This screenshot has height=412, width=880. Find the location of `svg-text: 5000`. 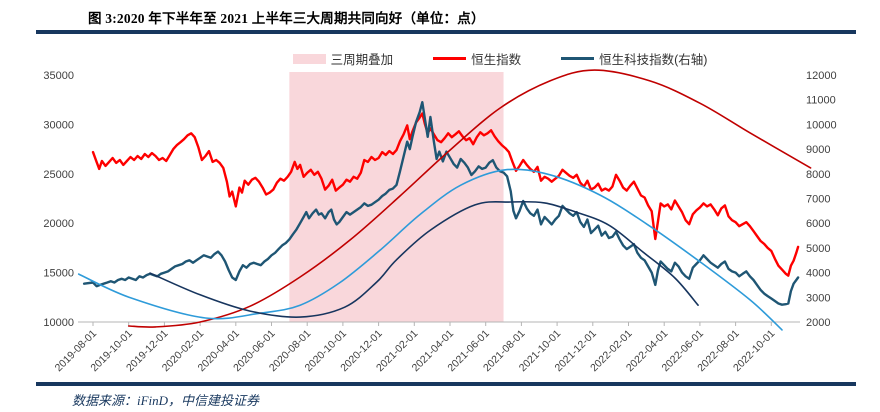

svg-text: 5000 is located at coordinates (818, 249).